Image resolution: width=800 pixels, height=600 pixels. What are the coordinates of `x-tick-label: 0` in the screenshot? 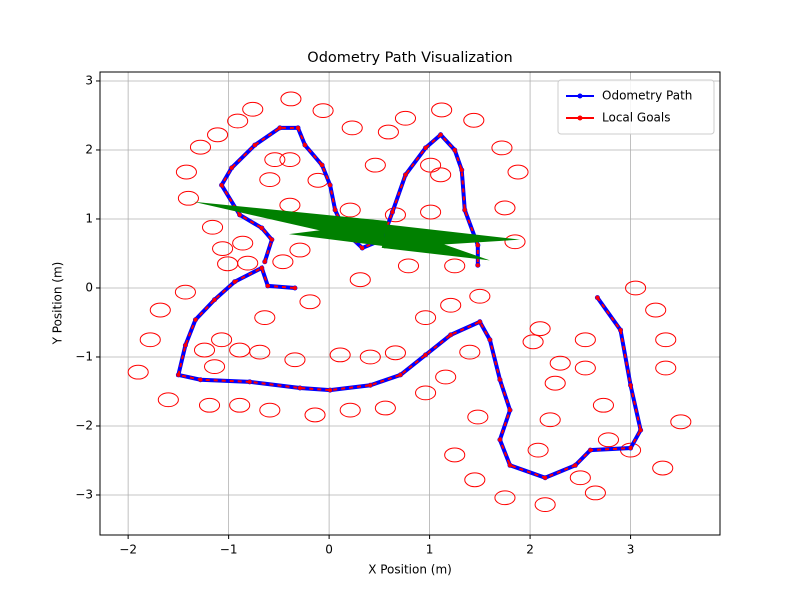 It's located at (329, 550).